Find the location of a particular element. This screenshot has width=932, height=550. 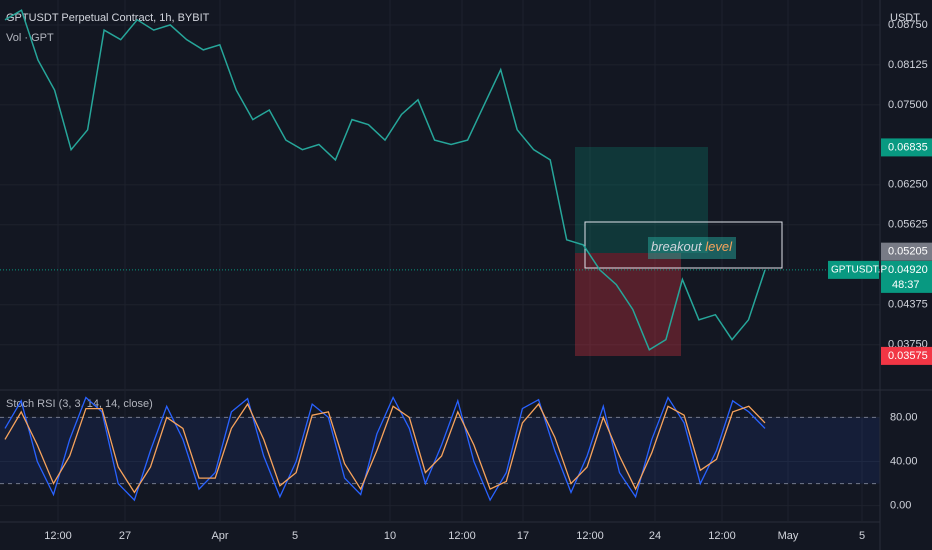

series-line is located at coordinates (385, 448).